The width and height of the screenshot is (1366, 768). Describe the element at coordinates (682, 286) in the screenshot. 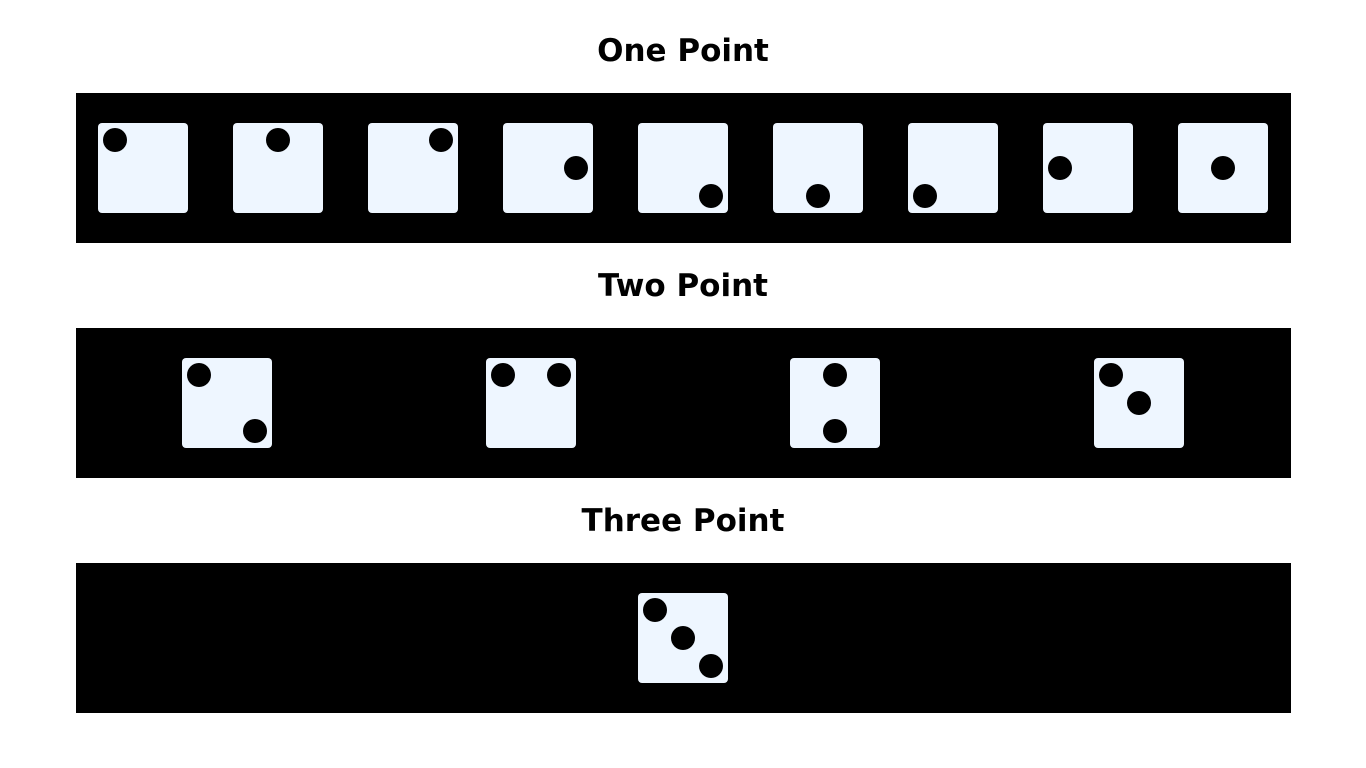

I see `section-title-two-point: Two Point` at that location.